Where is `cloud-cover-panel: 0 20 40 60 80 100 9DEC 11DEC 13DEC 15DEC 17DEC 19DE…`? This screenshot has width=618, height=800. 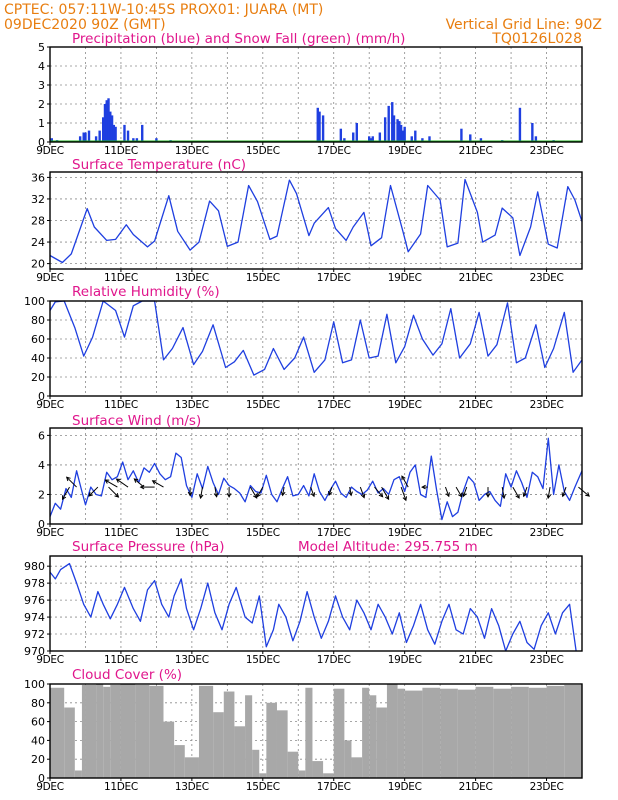
cloud-cover-panel: 0 20 40 60 80 100 9DEC 11DEC 13DEC 15DEC 17DEC 19DE… is located at coordinates (303, 735).